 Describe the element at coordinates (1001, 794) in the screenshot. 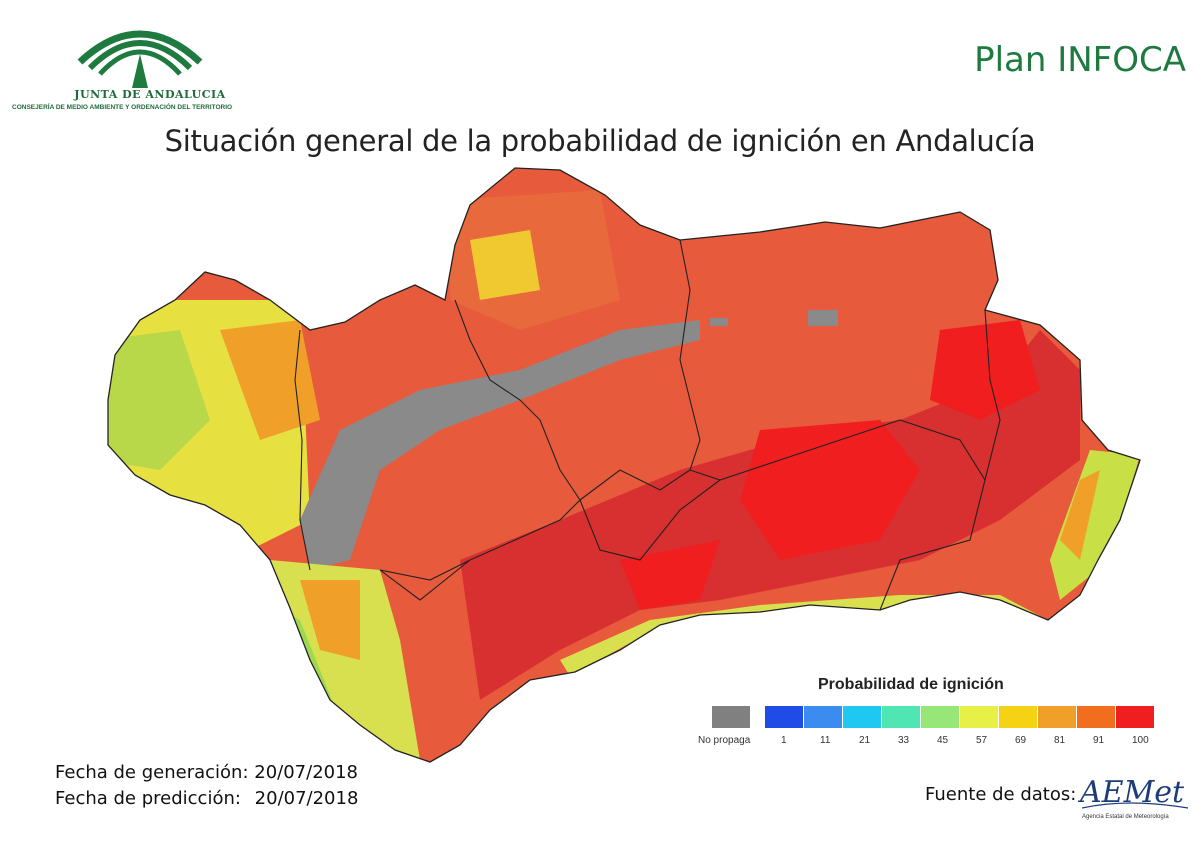

I see `data-source-label: Fuente de datos:` at that location.